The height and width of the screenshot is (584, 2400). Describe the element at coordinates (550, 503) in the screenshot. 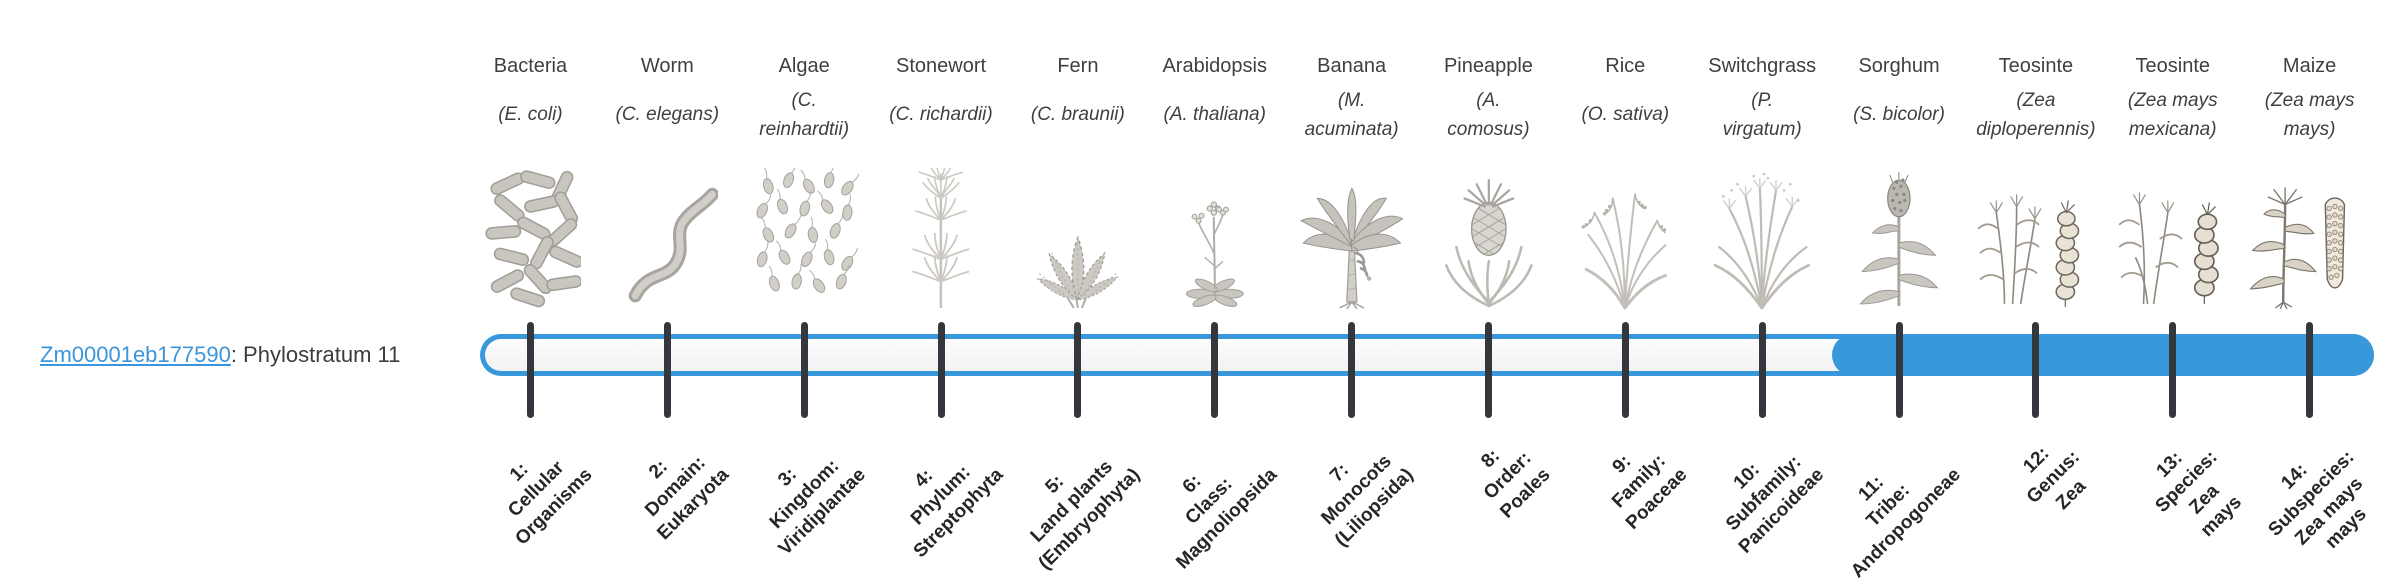

I see `stratum-label: 1: Cellular Organisms` at that location.